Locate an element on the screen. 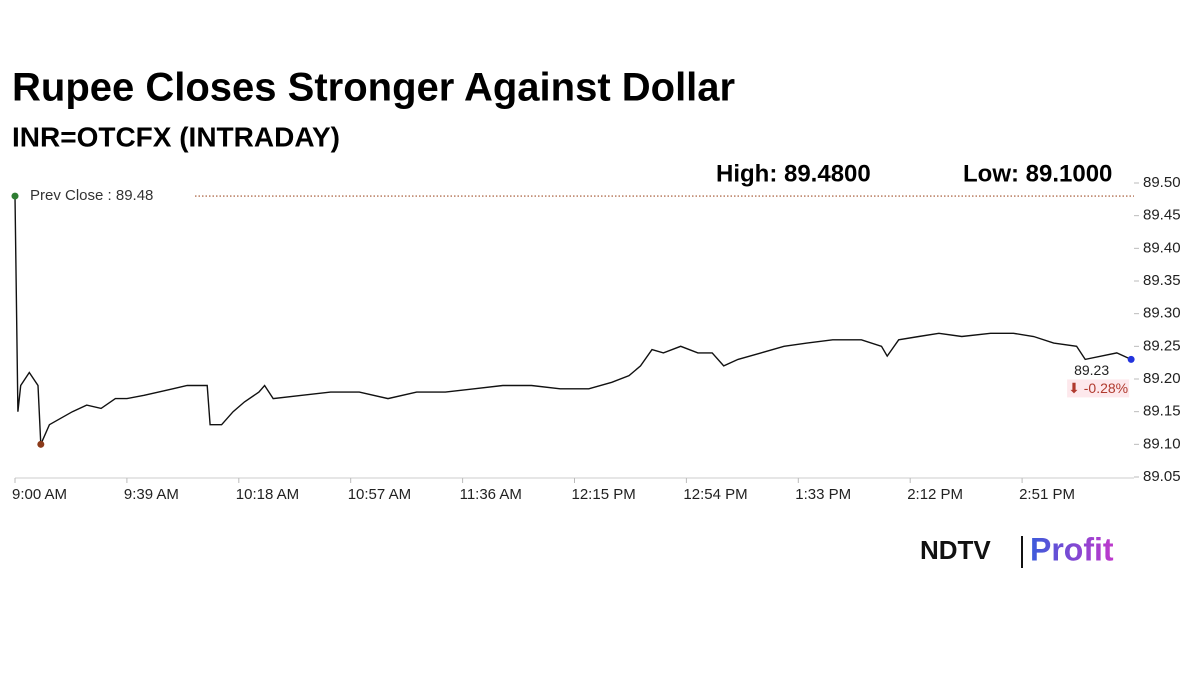 This screenshot has width=1200, height=675. y-tick-label: 89.20 is located at coordinates (1162, 378).